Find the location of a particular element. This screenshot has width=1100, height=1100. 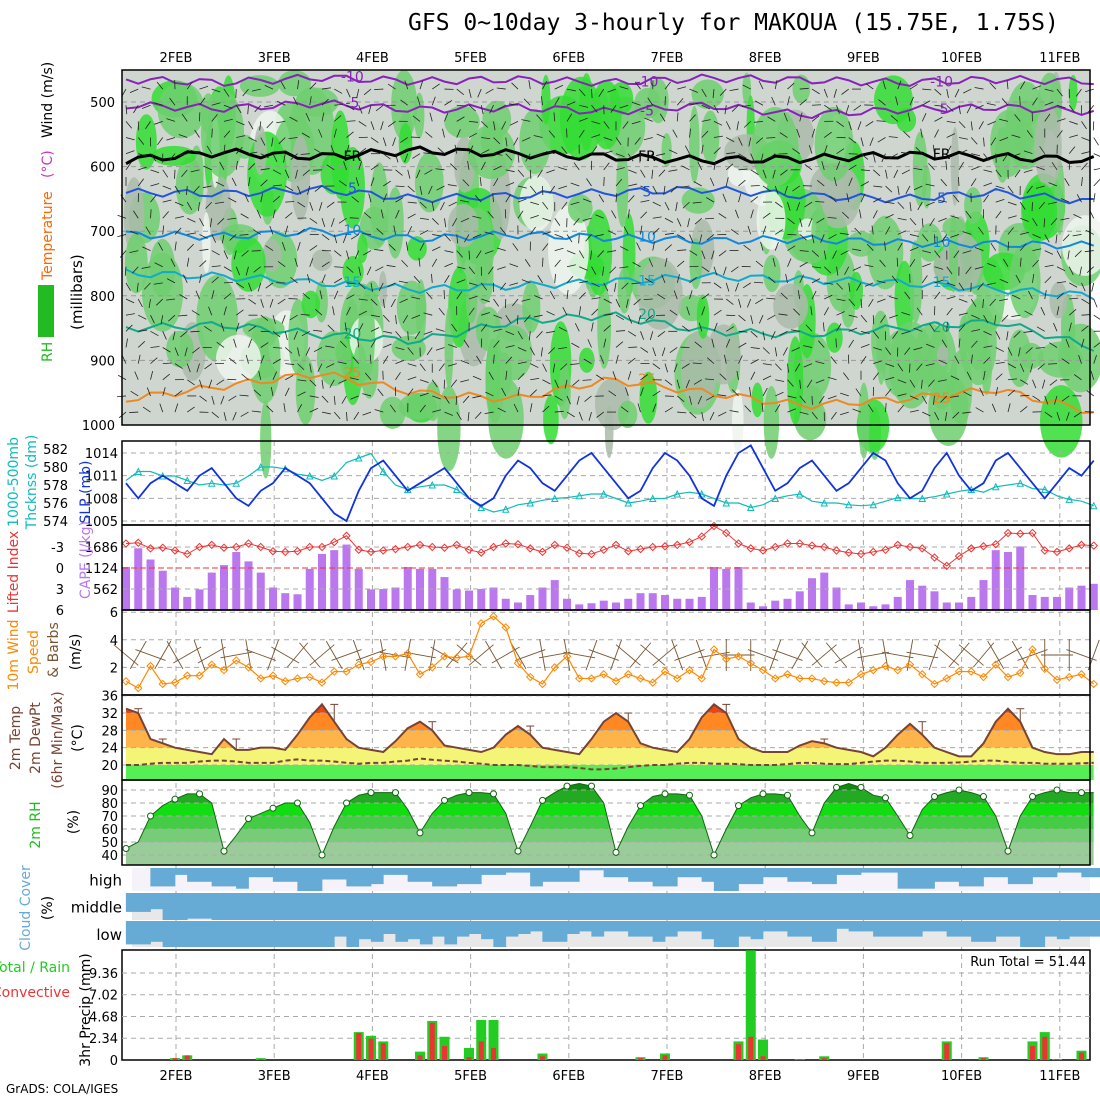

cloud-middle-label: middle is located at coordinates (96, 908).